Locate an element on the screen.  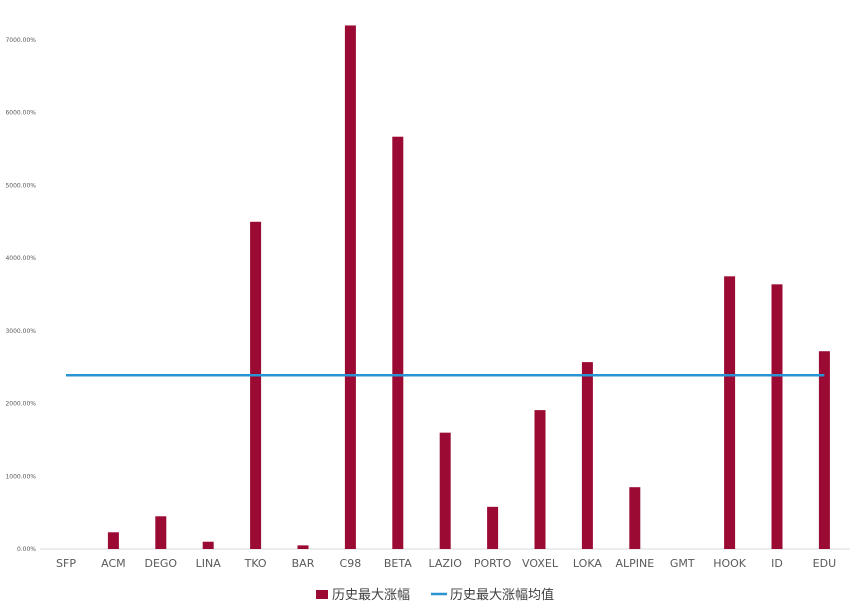
y-tick-label: 4000.00% is located at coordinates (20, 258).